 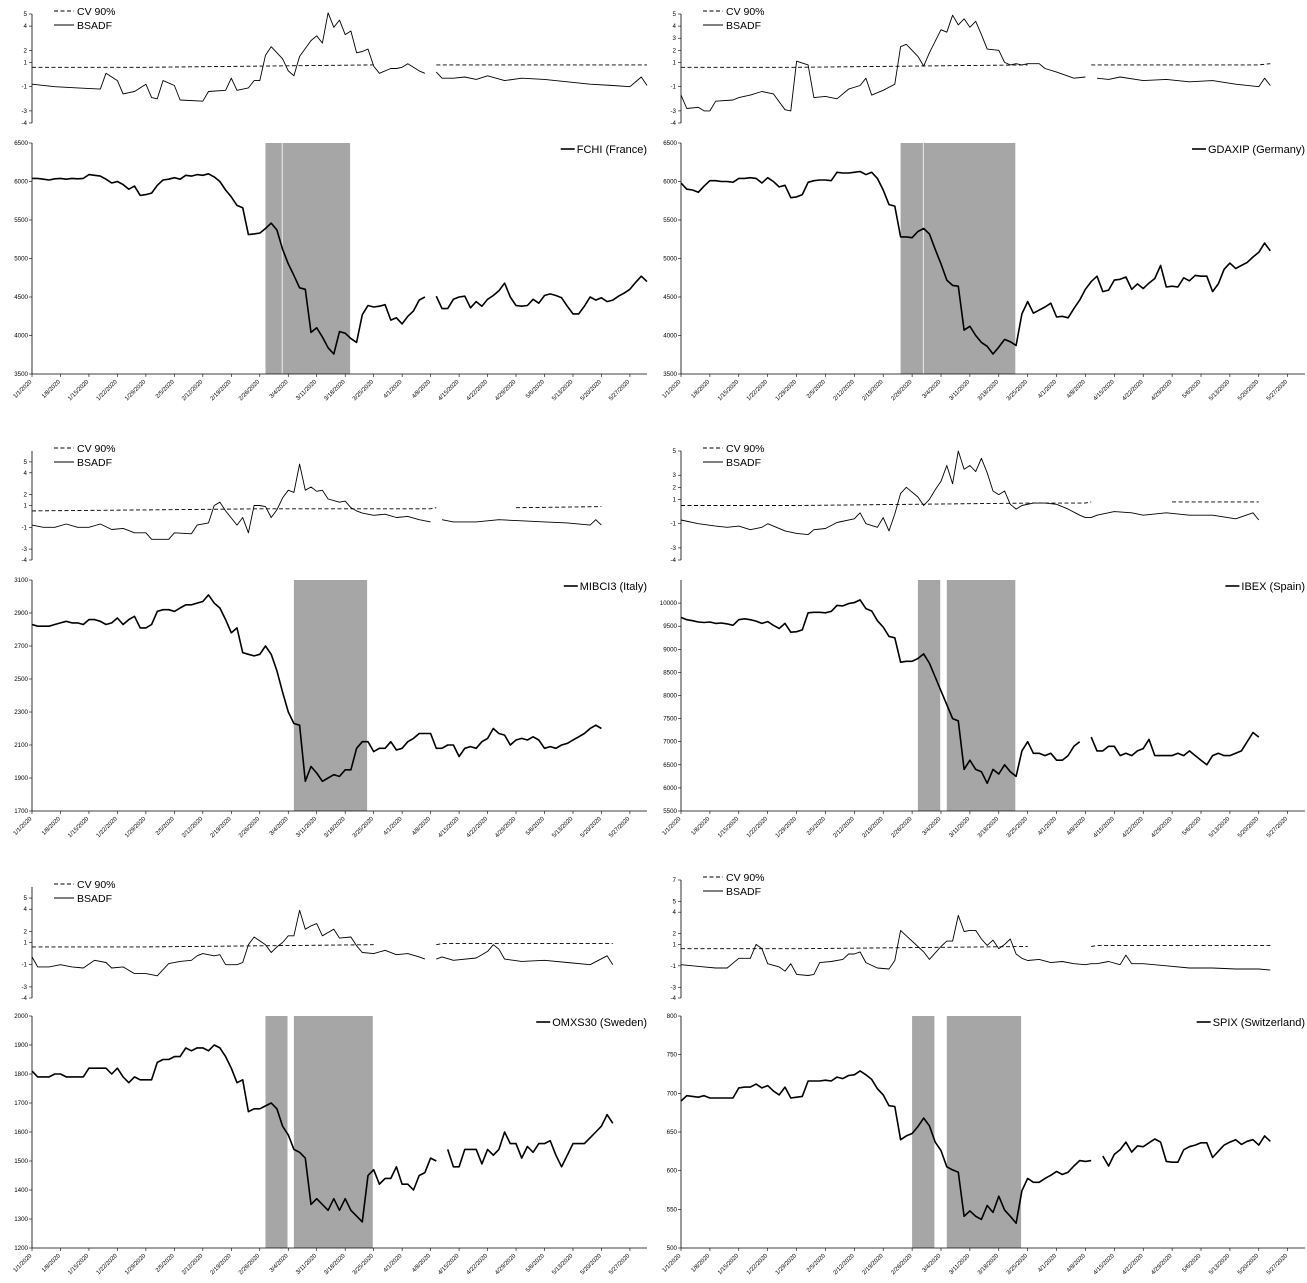 What do you see at coordinates (21, 1103) in the screenshot?
I see `price-tick-label: 1700` at bounding box center [21, 1103].